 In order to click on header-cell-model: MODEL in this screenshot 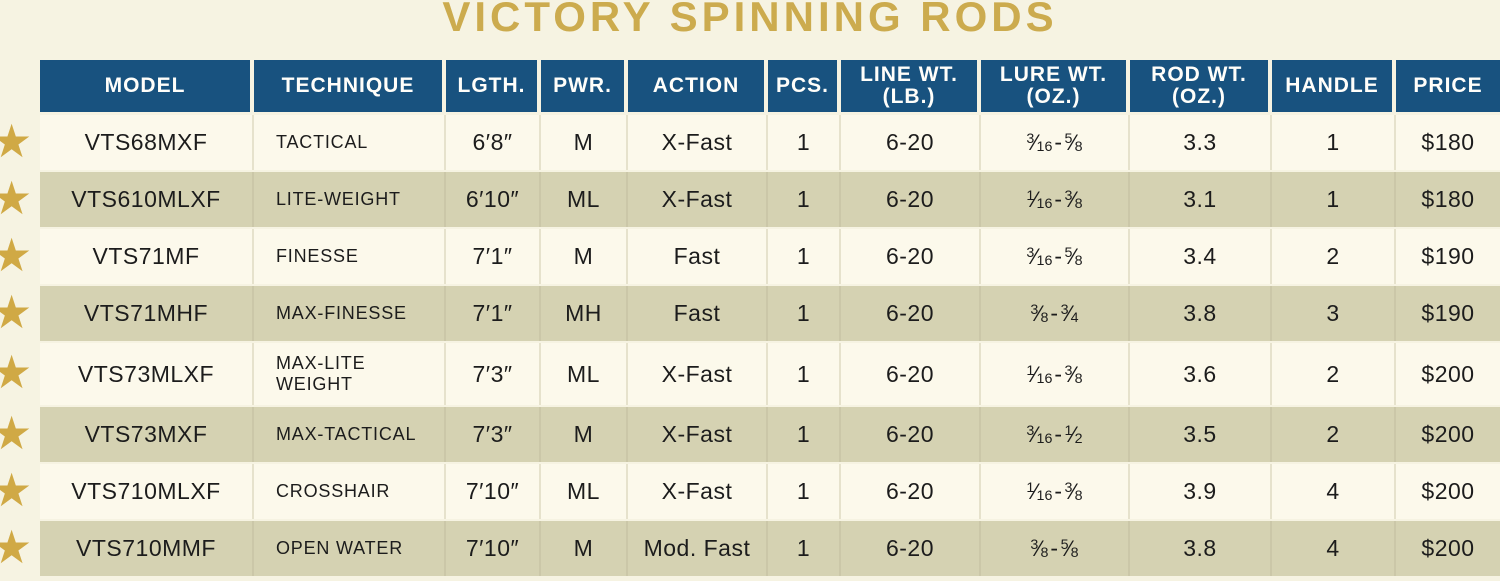, I will do `click(147, 86)`.